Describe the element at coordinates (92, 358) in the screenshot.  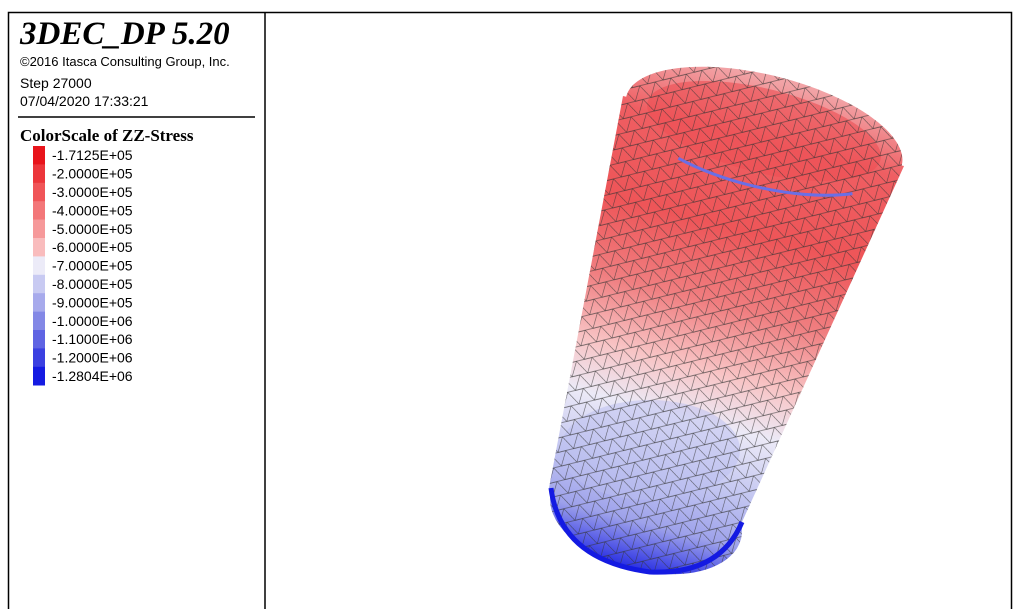
I see `legend-label: -1.2000E+06` at that location.